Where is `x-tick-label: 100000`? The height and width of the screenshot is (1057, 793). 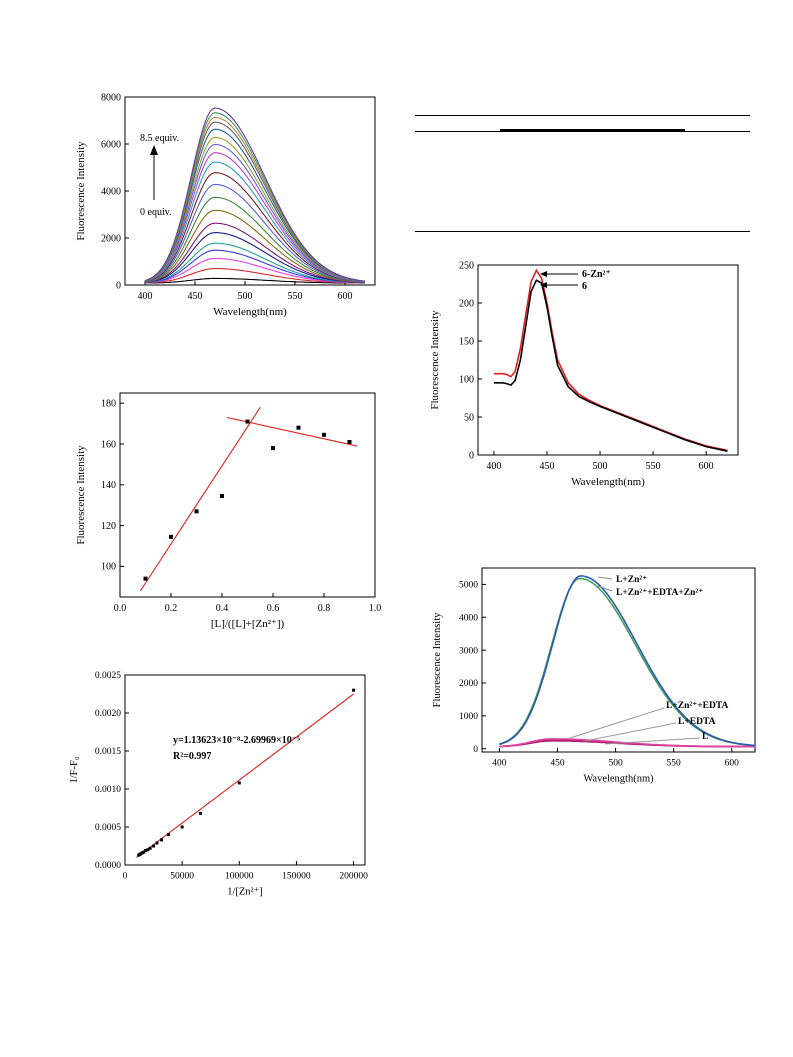 x-tick-label: 100000 is located at coordinates (239, 877).